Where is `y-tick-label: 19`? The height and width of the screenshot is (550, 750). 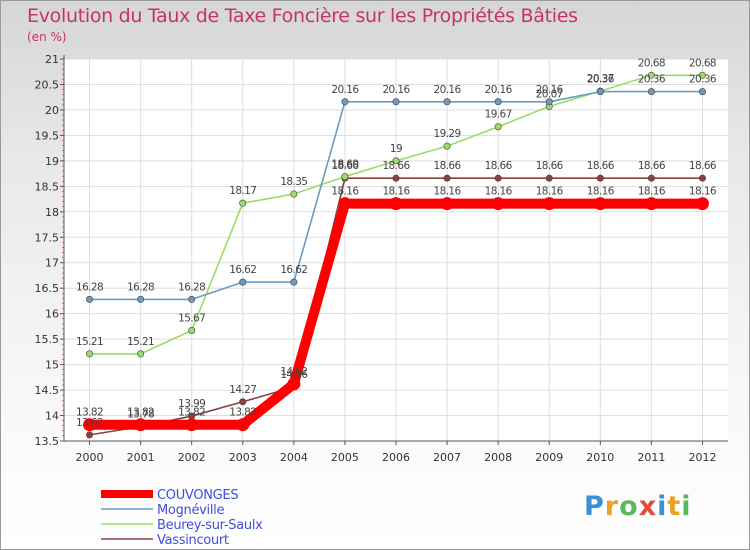
y-tick-label: 19 is located at coordinates (52, 161).